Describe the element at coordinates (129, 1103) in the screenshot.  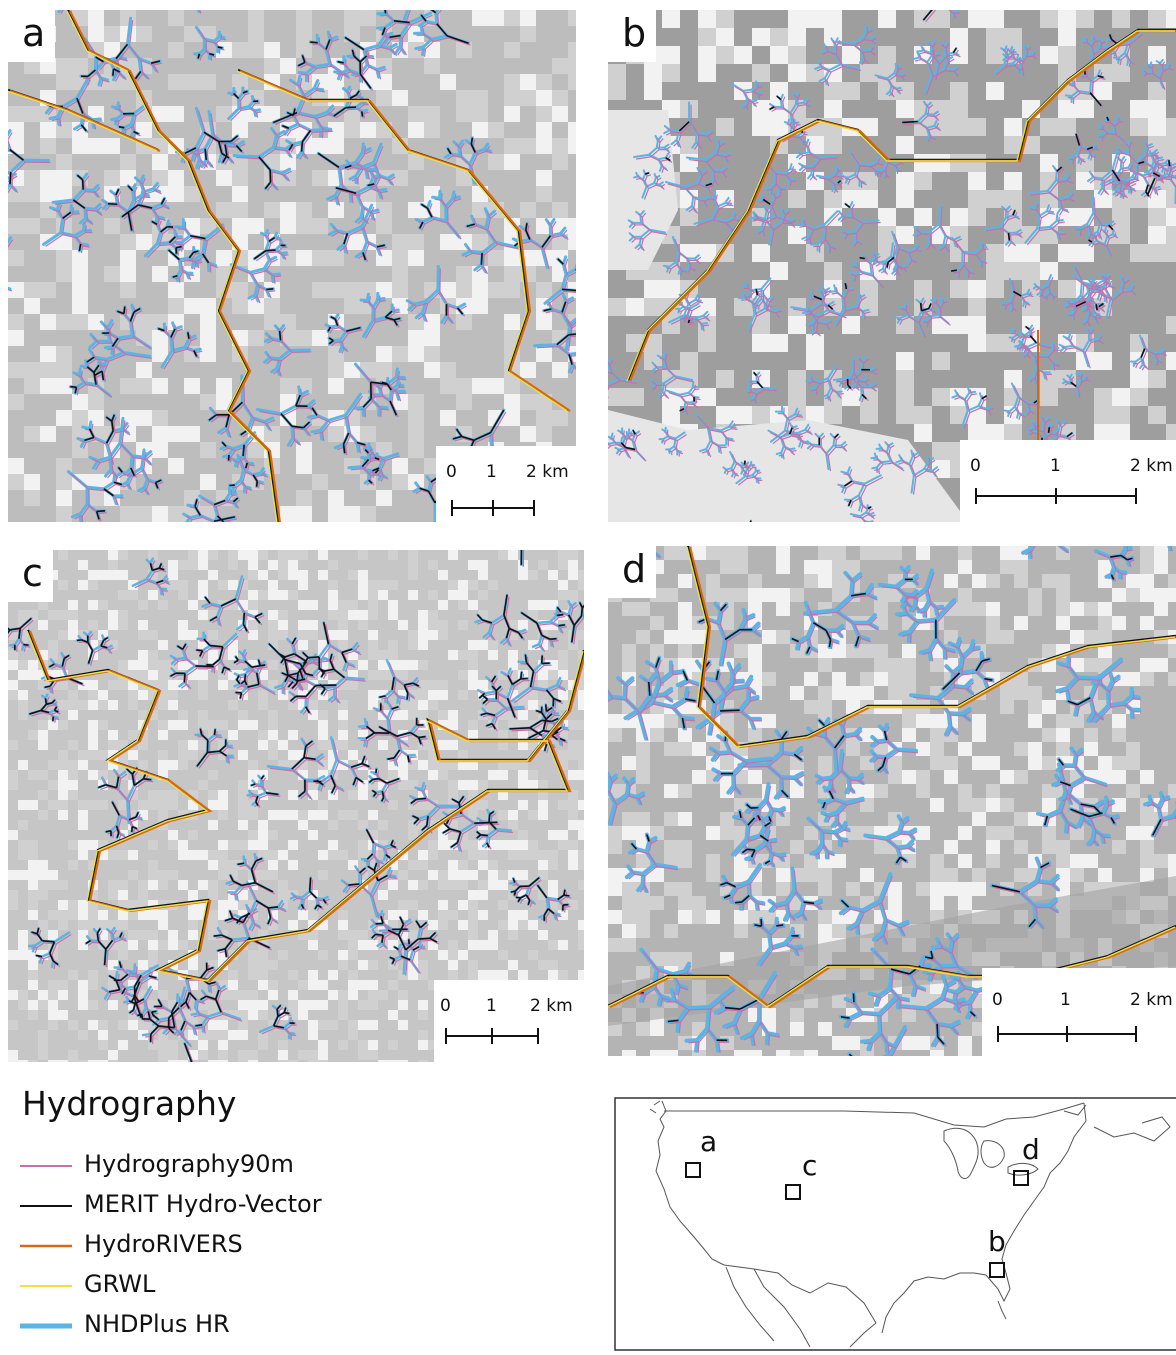
I see `legend-title: Hydrography` at that location.